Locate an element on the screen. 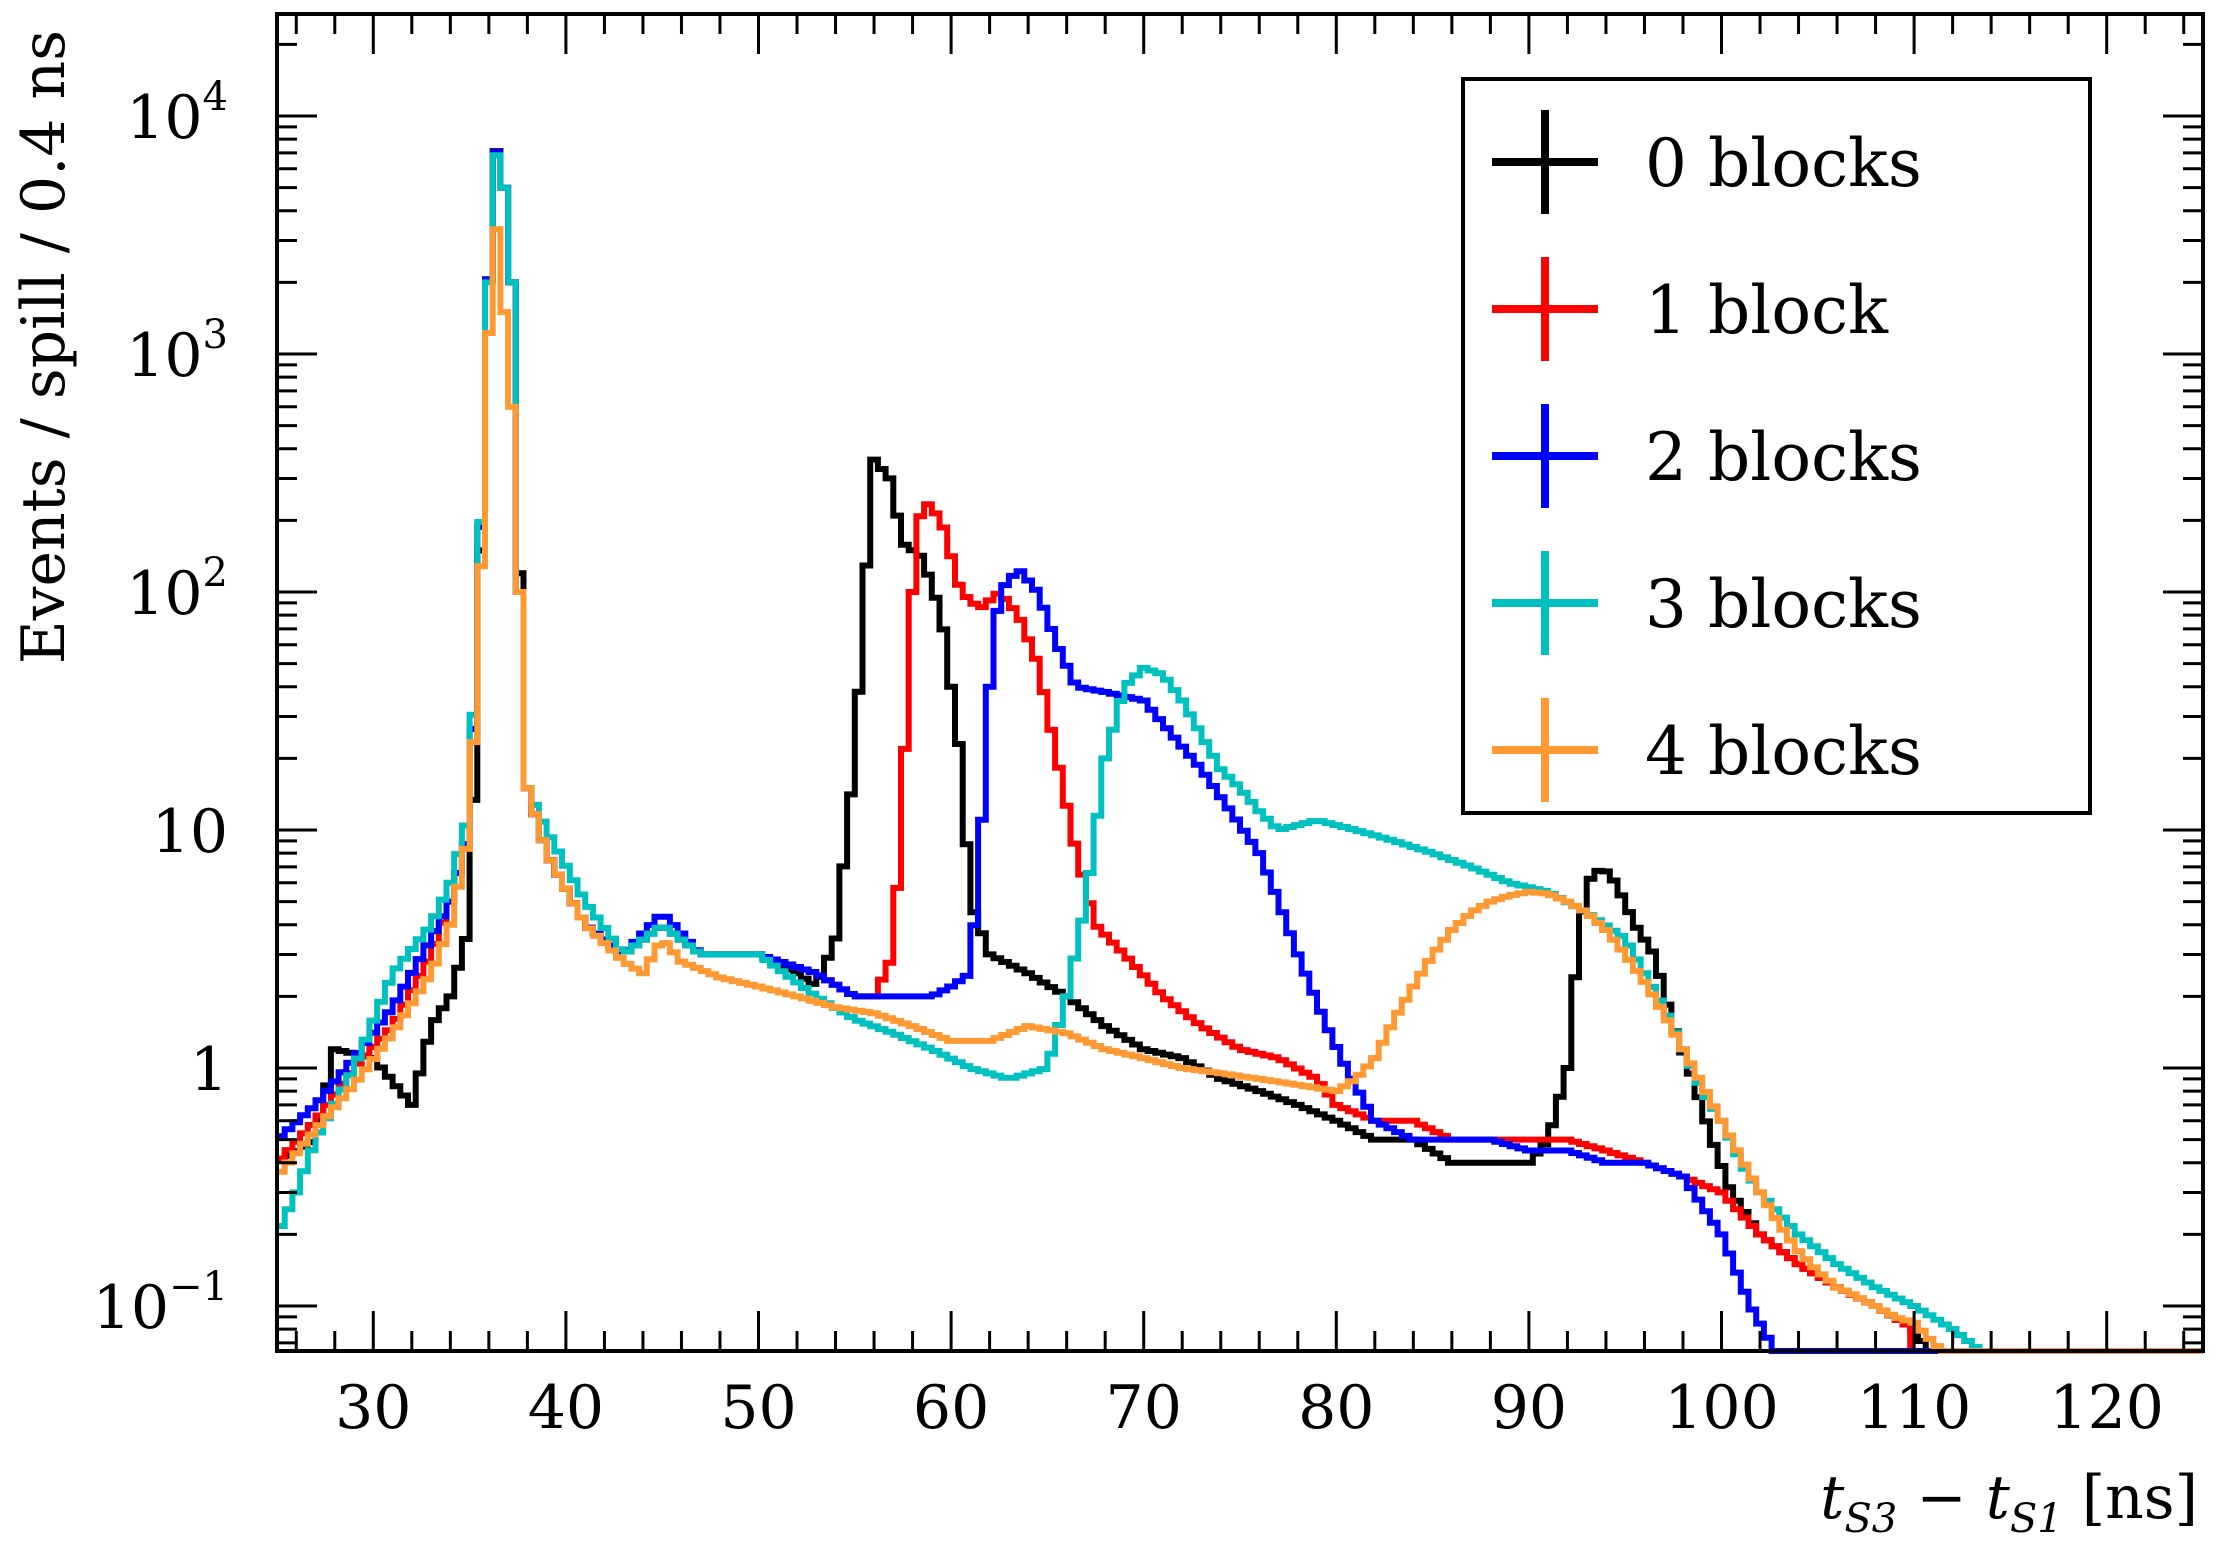 This screenshot has width=2217, height=1542. x-tick-label: 100 is located at coordinates (1721, 1408).